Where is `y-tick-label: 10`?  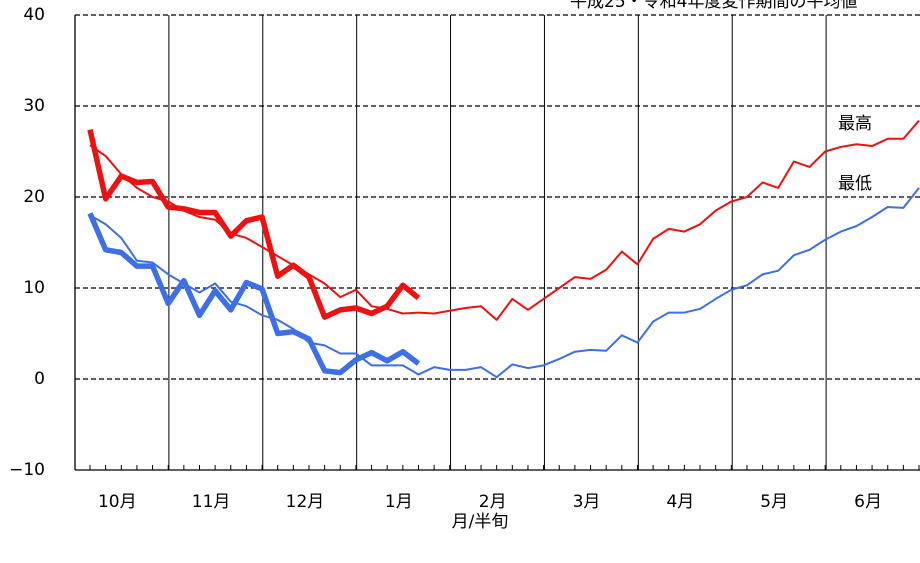 y-tick-label: 10 is located at coordinates (34, 288).